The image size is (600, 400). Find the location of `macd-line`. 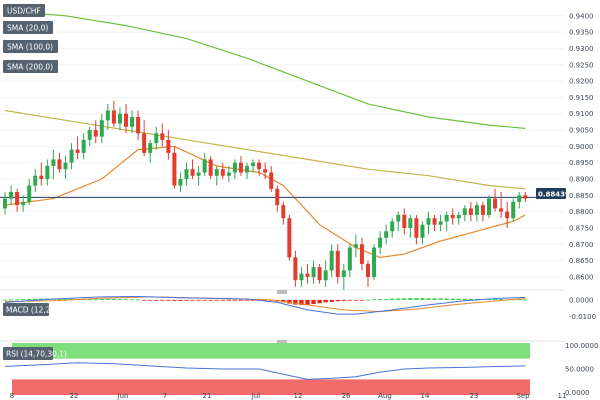

macd-line is located at coordinates (265, 305).